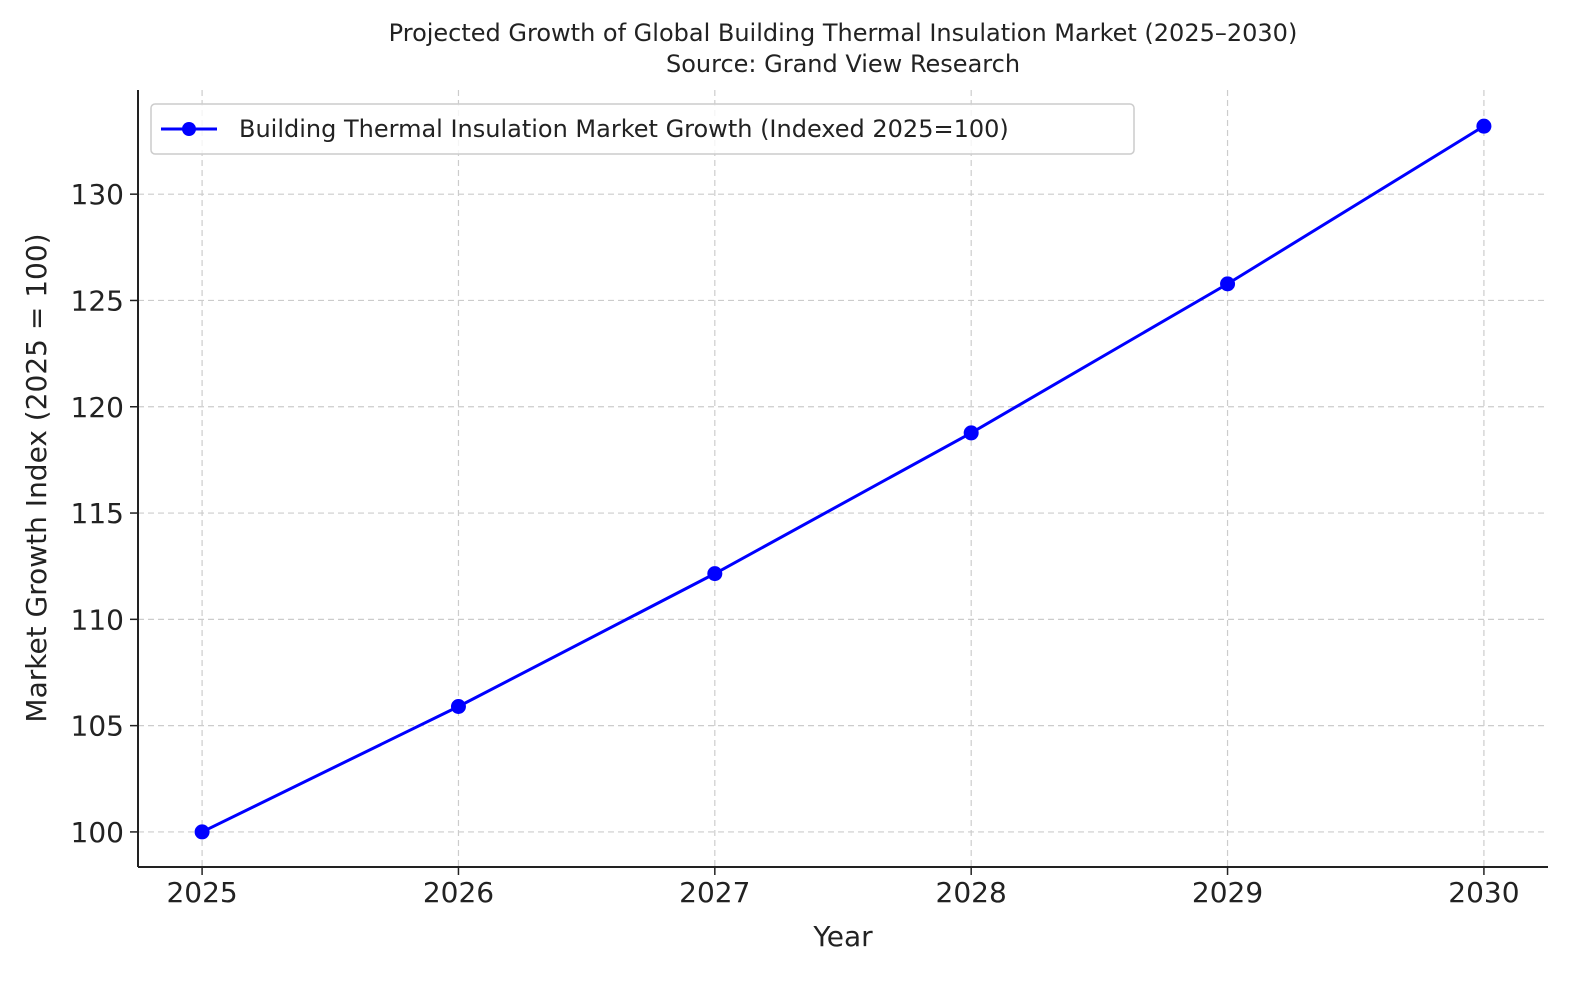 This screenshot has height=984, width=1579. Describe the element at coordinates (458, 892) in the screenshot. I see `x-tick-label: 2026` at that location.